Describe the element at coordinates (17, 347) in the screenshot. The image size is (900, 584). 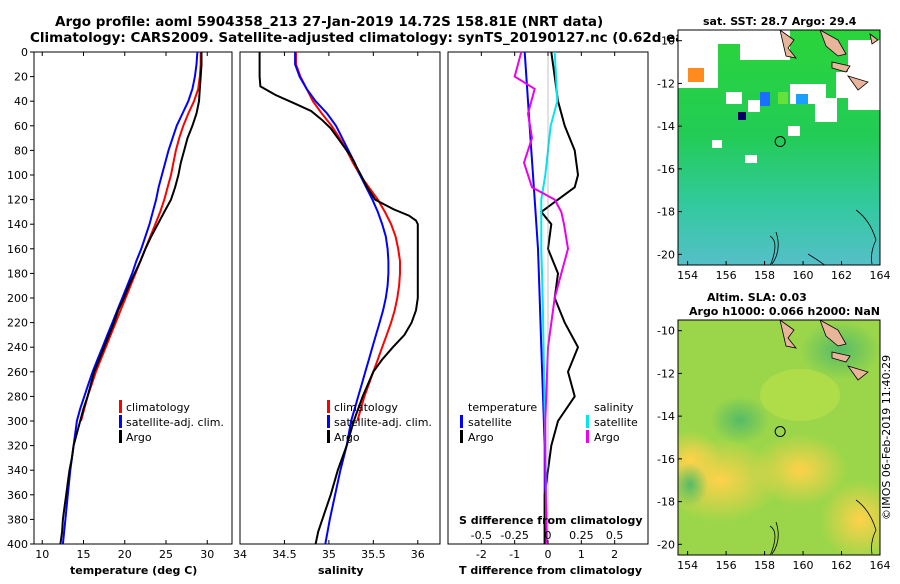
I see `depth-tick-label: 240` at that location.